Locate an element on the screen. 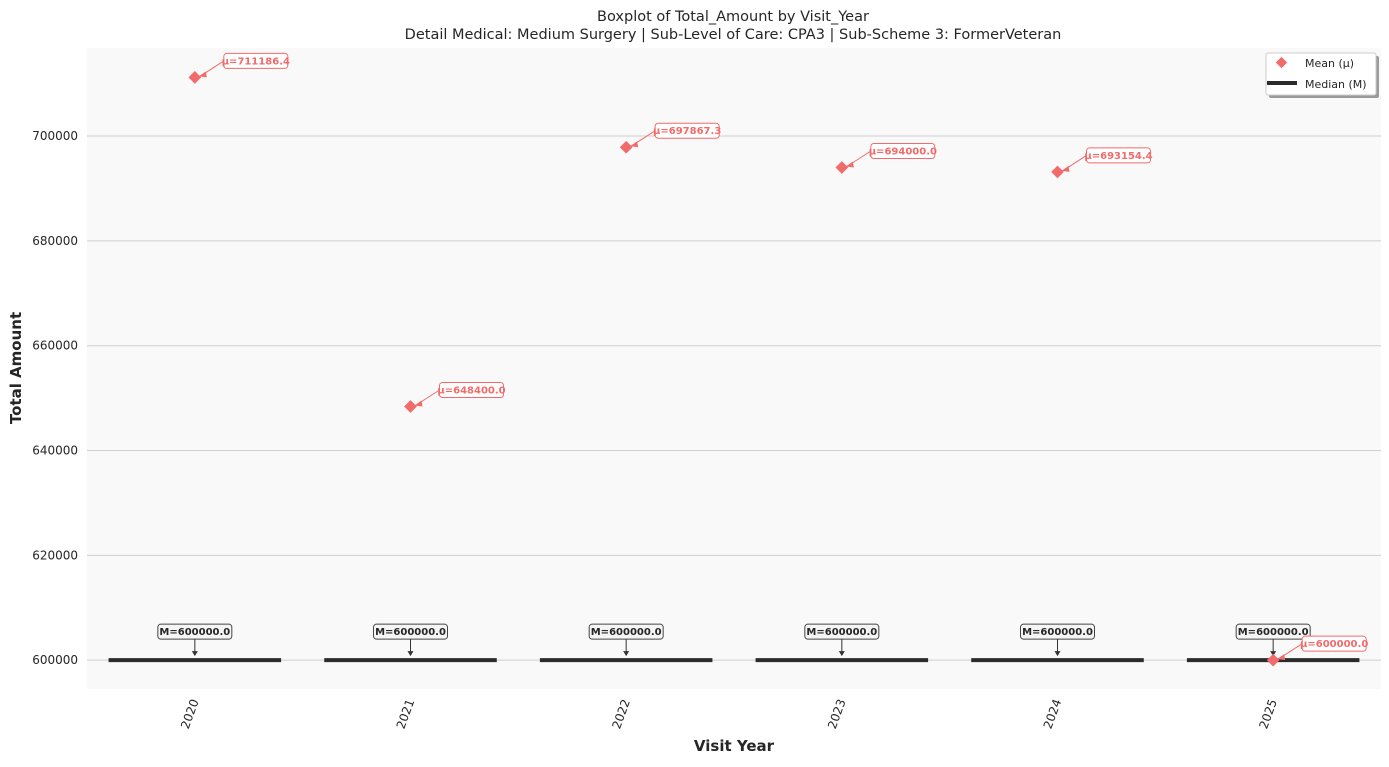  y-tick-label: 660000 is located at coordinates (55, 346).